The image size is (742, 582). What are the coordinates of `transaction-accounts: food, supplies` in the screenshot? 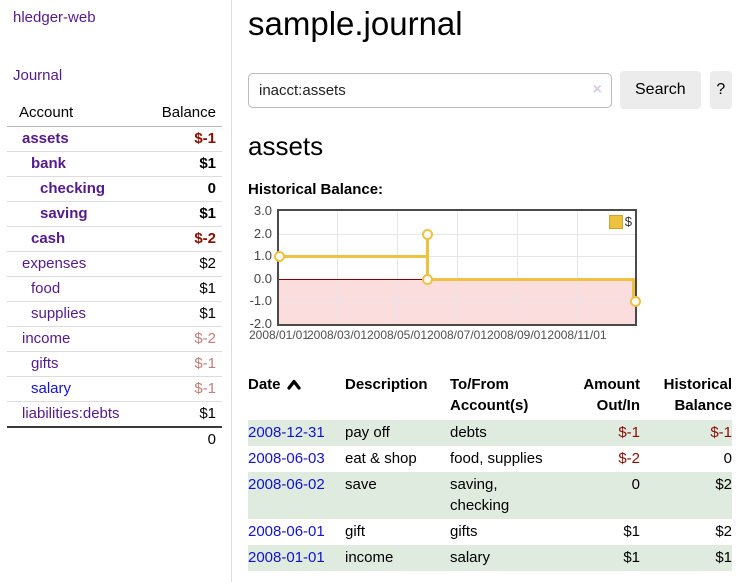 It's located at (496, 458).